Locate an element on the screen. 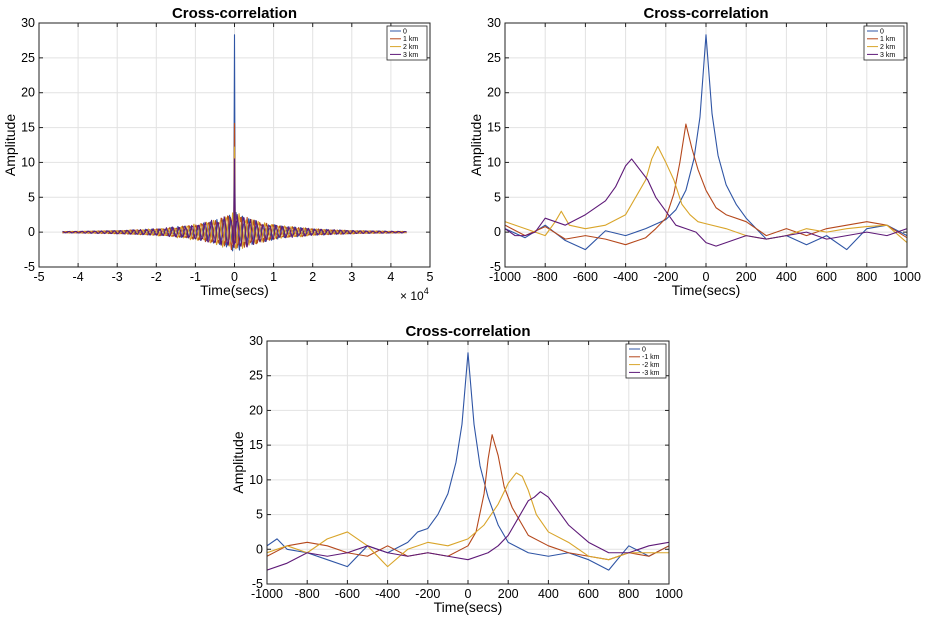 This screenshot has width=929, height=622. x-tick-label: -3 is located at coordinates (117, 277).